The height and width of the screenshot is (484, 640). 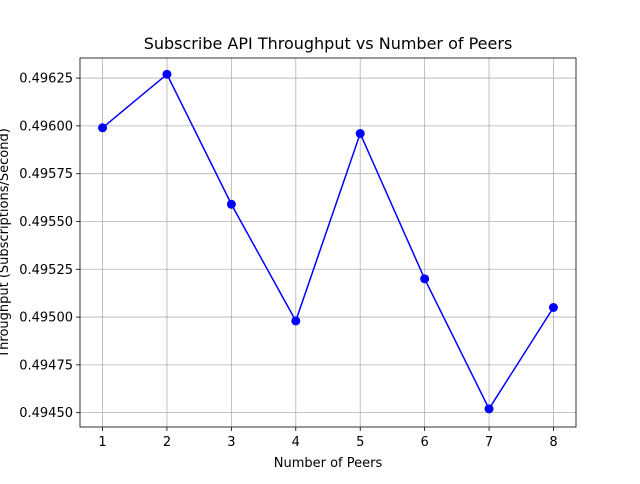 What do you see at coordinates (46, 413) in the screenshot?
I see `y-tick-label: 0.49450` at bounding box center [46, 413].